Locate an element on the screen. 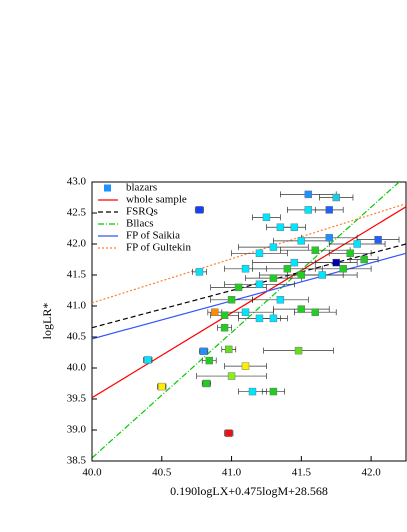 The width and height of the screenshot is (407, 532). legend-label: FP of Saikia is located at coordinates (153, 236).